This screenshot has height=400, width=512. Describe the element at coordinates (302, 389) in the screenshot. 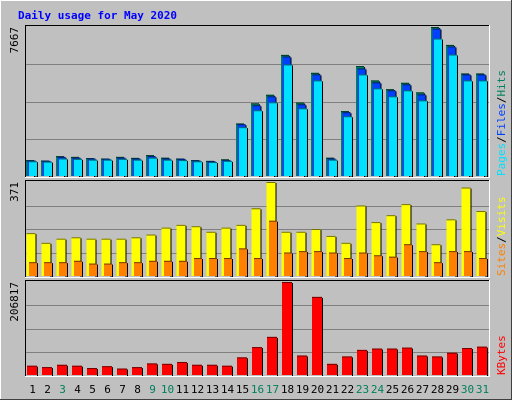

I see `day-label: 19` at that location.